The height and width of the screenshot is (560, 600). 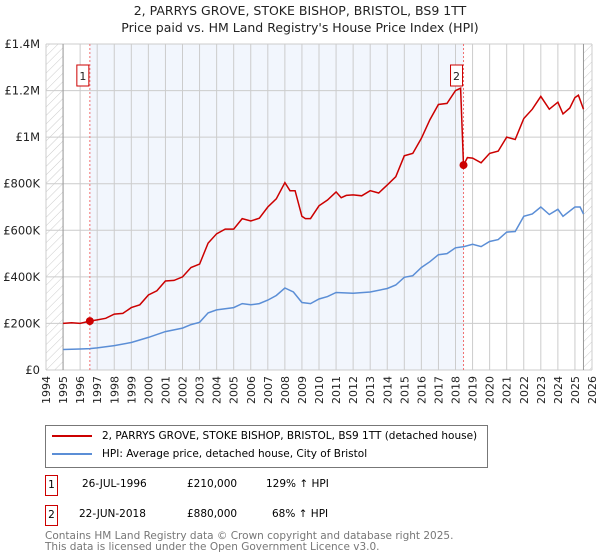 I want to click on x-tick-label: 2022, so click(x=524, y=390).